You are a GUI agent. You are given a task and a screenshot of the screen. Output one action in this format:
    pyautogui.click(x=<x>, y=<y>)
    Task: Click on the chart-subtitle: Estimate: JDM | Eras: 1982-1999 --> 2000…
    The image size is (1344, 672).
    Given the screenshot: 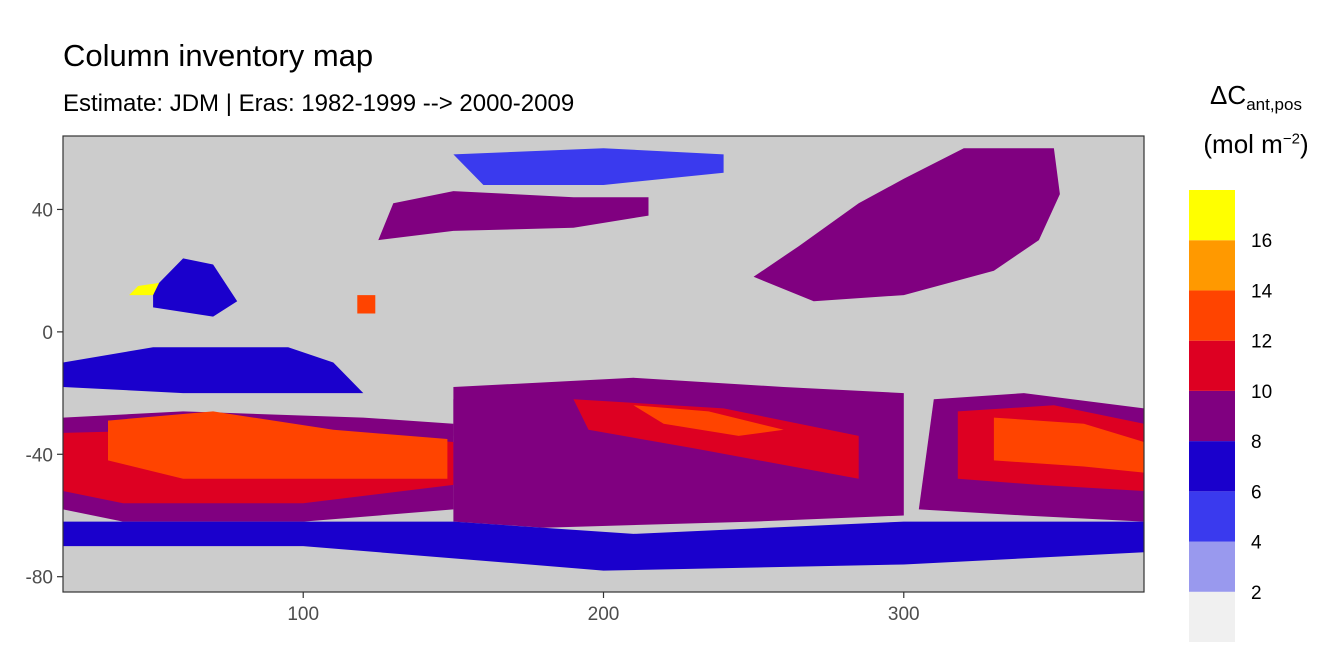 What is the action you would take?
    pyautogui.click(x=319, y=103)
    